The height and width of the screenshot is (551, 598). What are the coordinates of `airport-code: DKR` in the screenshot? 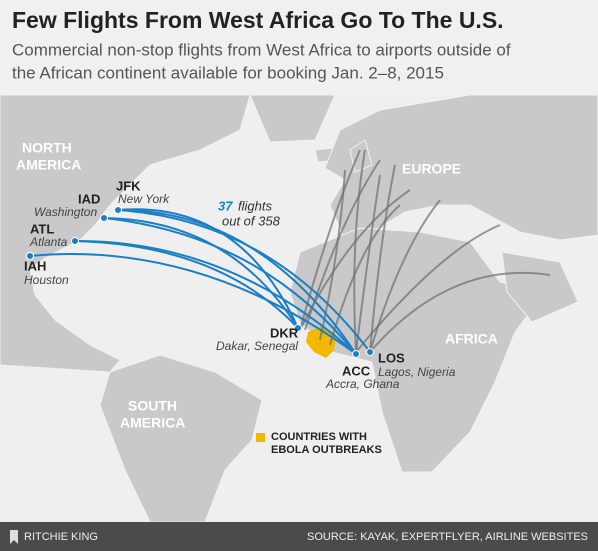 It's located at (284, 332).